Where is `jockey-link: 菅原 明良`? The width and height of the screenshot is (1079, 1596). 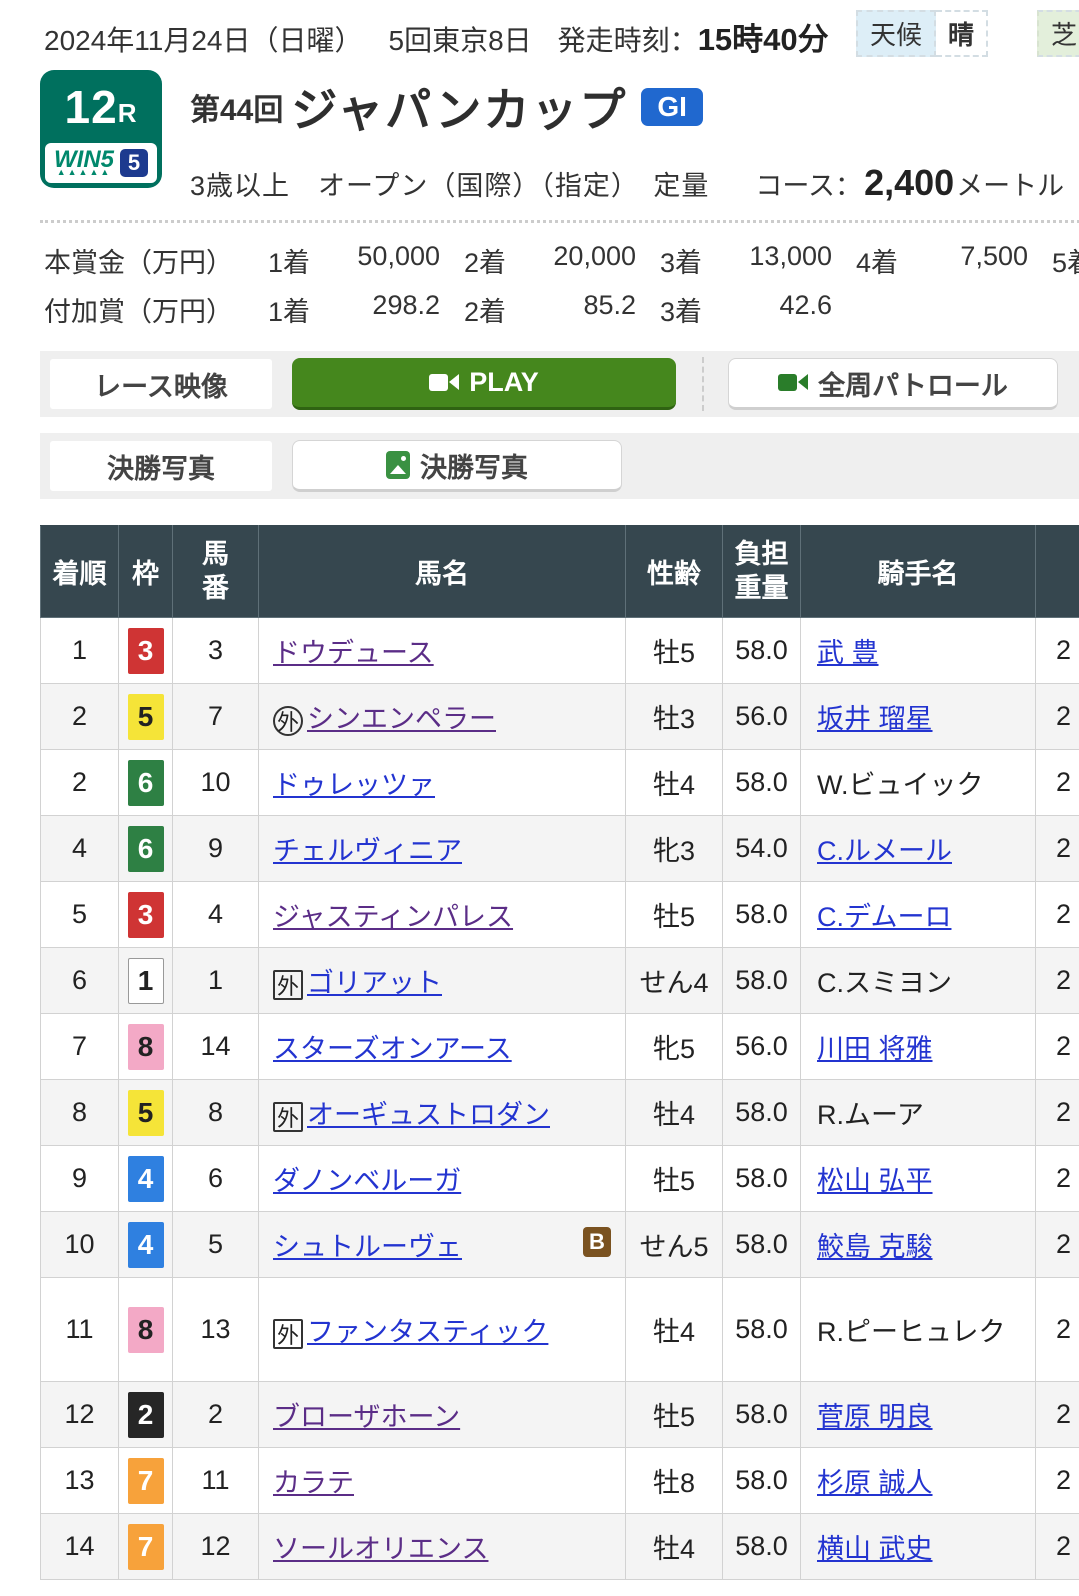 jockey-link: 菅原 明良 is located at coordinates (875, 1417).